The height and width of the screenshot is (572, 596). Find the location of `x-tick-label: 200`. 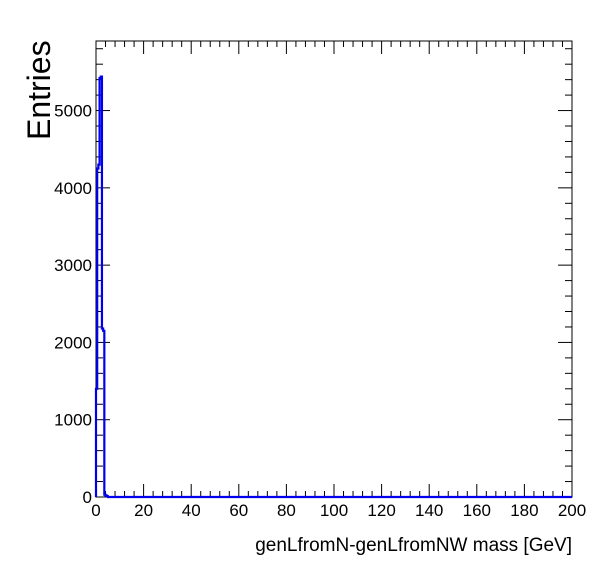

x-tick-label: 200 is located at coordinates (572, 510).